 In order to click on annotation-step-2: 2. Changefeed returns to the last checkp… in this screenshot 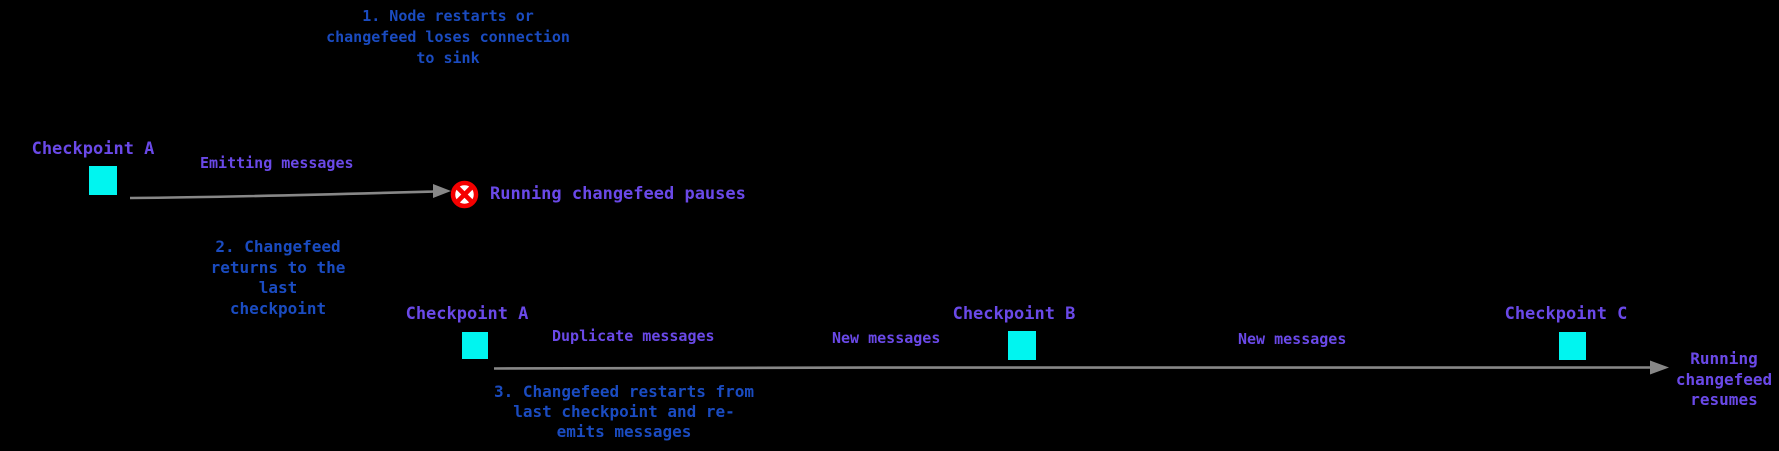, I will do `click(278, 277)`.